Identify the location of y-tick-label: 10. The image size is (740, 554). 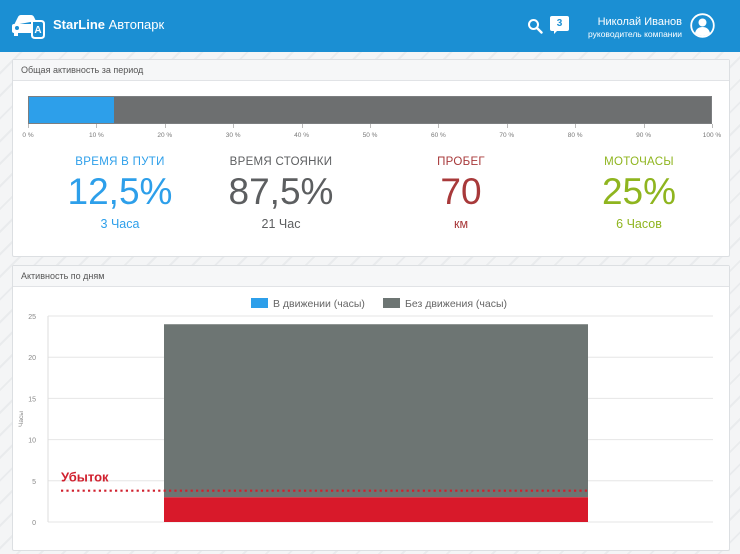
(32, 441).